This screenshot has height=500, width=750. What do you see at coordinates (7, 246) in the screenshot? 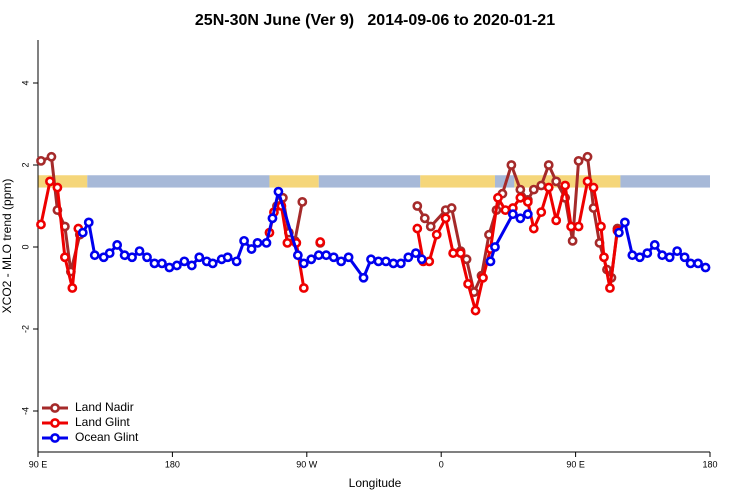
I see `y-axis-label: XCO2 - MLO trend (ppm)` at bounding box center [7, 246].